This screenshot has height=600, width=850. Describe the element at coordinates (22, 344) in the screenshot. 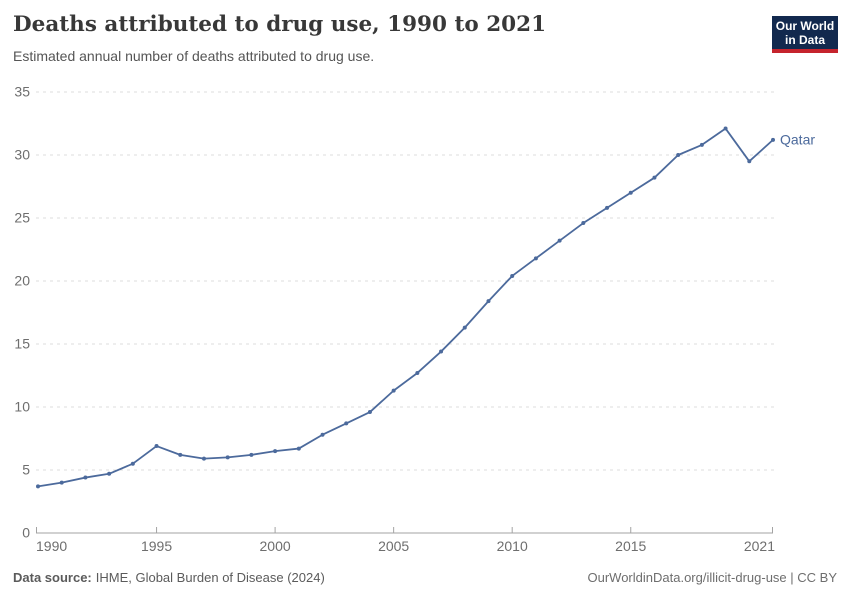

I see `y-axis-tick-label: 15` at that location.